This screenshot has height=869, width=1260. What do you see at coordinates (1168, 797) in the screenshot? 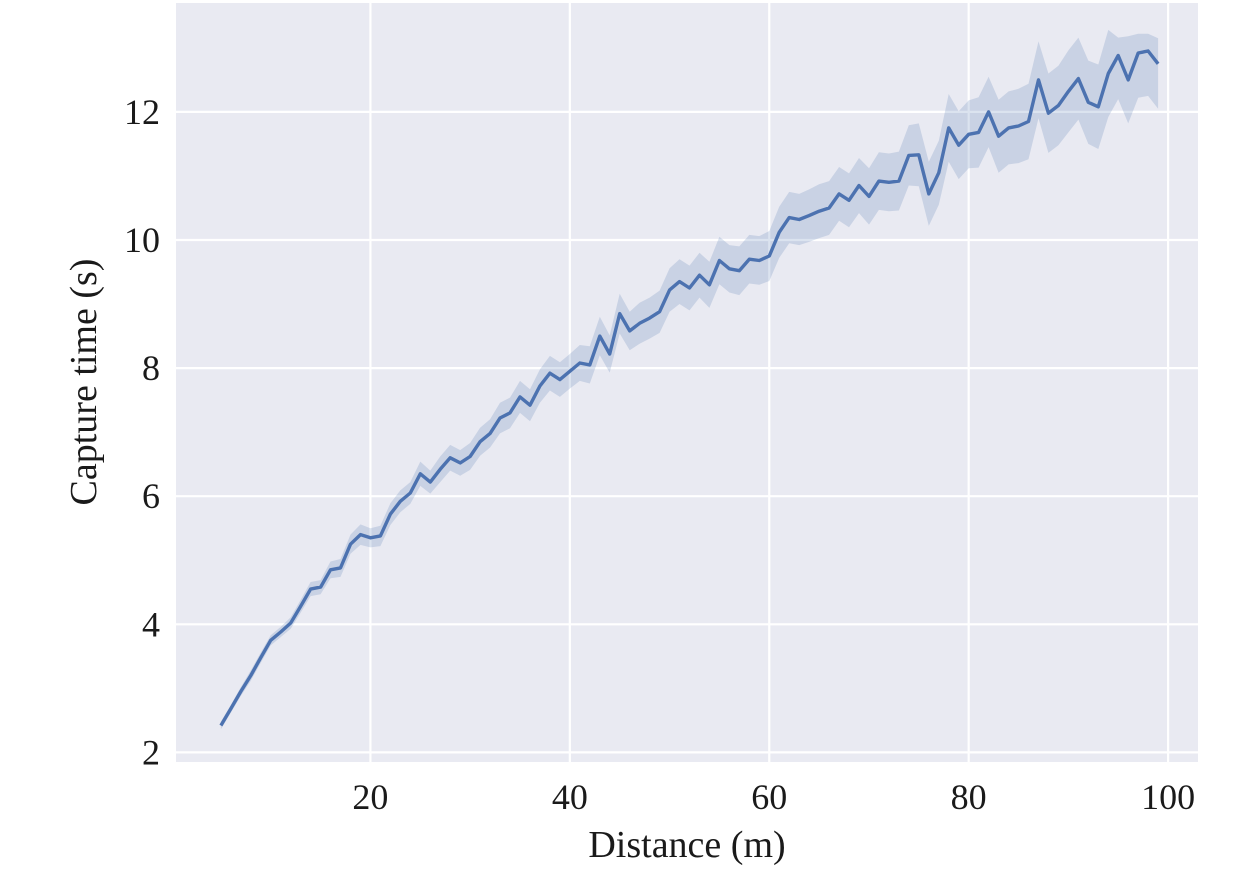
I see `x-tick-label: 100` at bounding box center [1168, 797].